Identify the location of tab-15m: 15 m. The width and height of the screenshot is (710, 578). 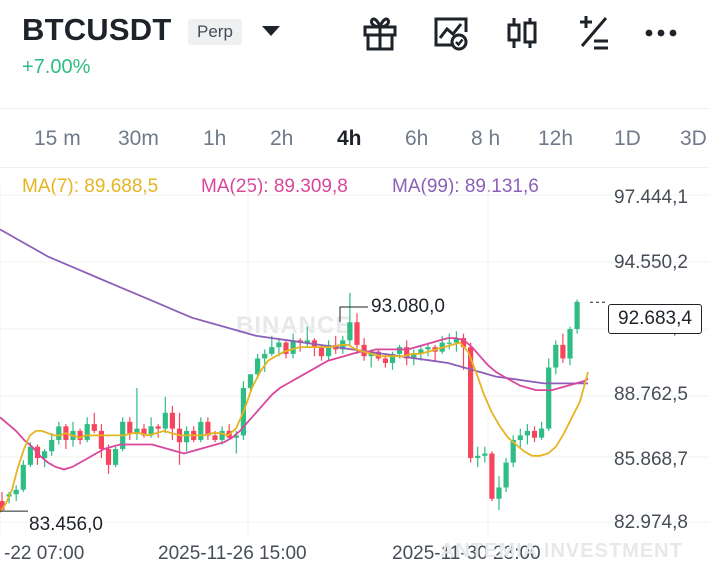
(57, 138).